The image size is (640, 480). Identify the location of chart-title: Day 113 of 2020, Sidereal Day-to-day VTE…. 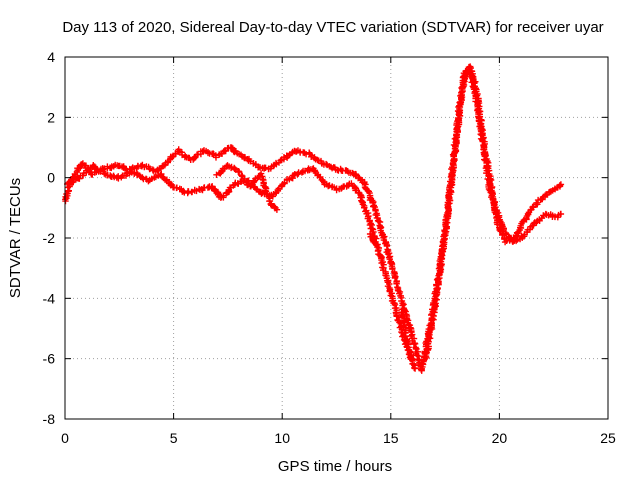
(332, 27).